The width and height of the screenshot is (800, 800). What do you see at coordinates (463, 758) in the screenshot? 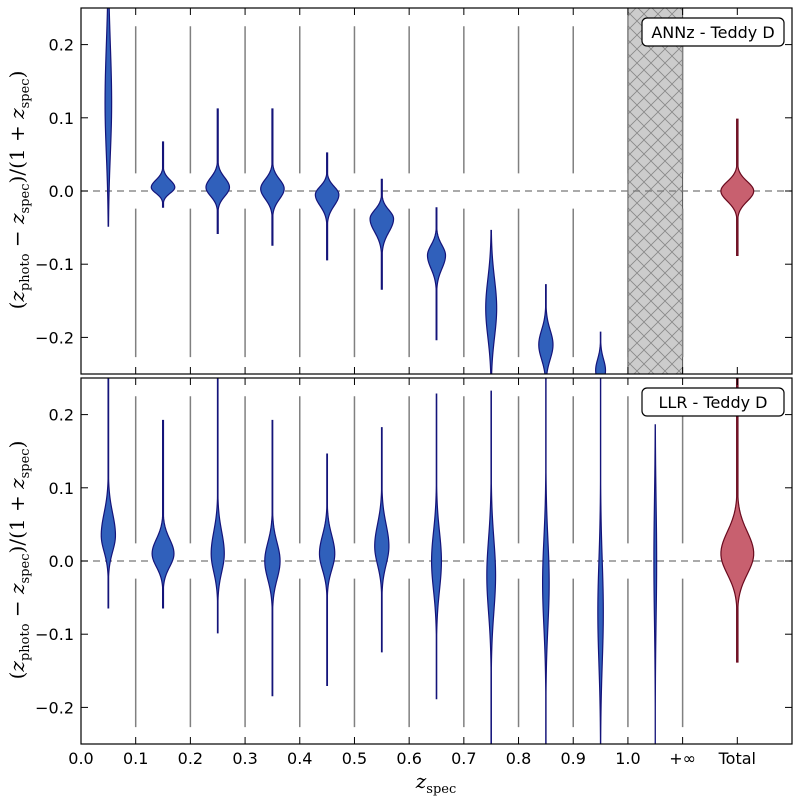
I see `x-tick-label: 0.7` at bounding box center [463, 758].